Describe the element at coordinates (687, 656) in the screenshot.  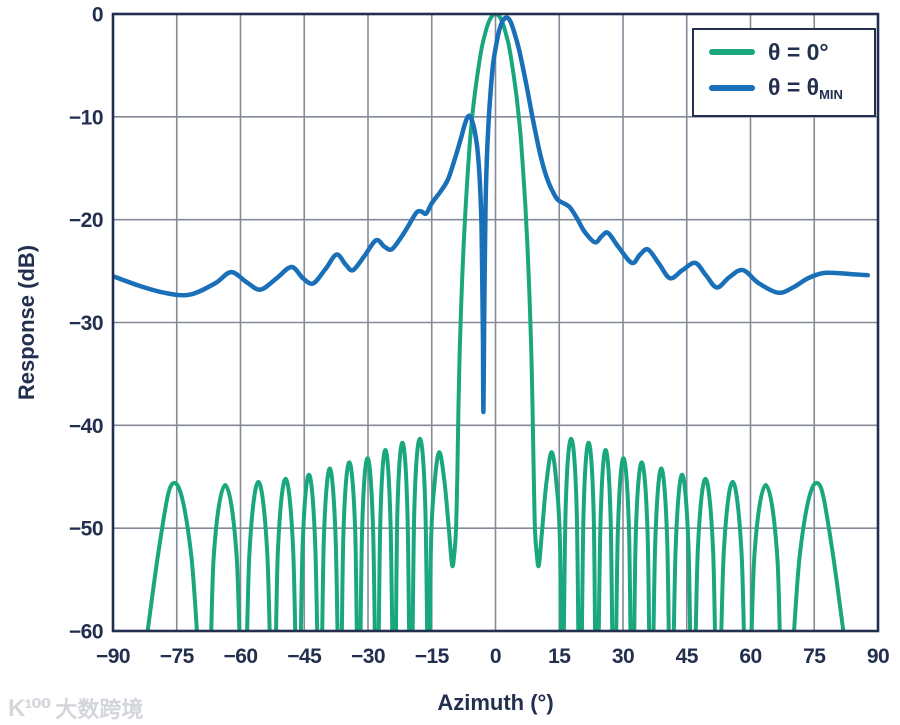
I see `x-tick-label: 45` at that location.